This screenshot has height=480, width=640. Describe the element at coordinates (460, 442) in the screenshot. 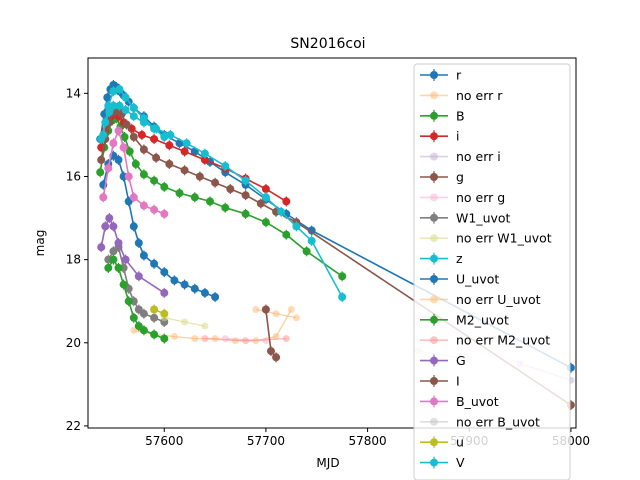

I see `legend-label: u` at that location.